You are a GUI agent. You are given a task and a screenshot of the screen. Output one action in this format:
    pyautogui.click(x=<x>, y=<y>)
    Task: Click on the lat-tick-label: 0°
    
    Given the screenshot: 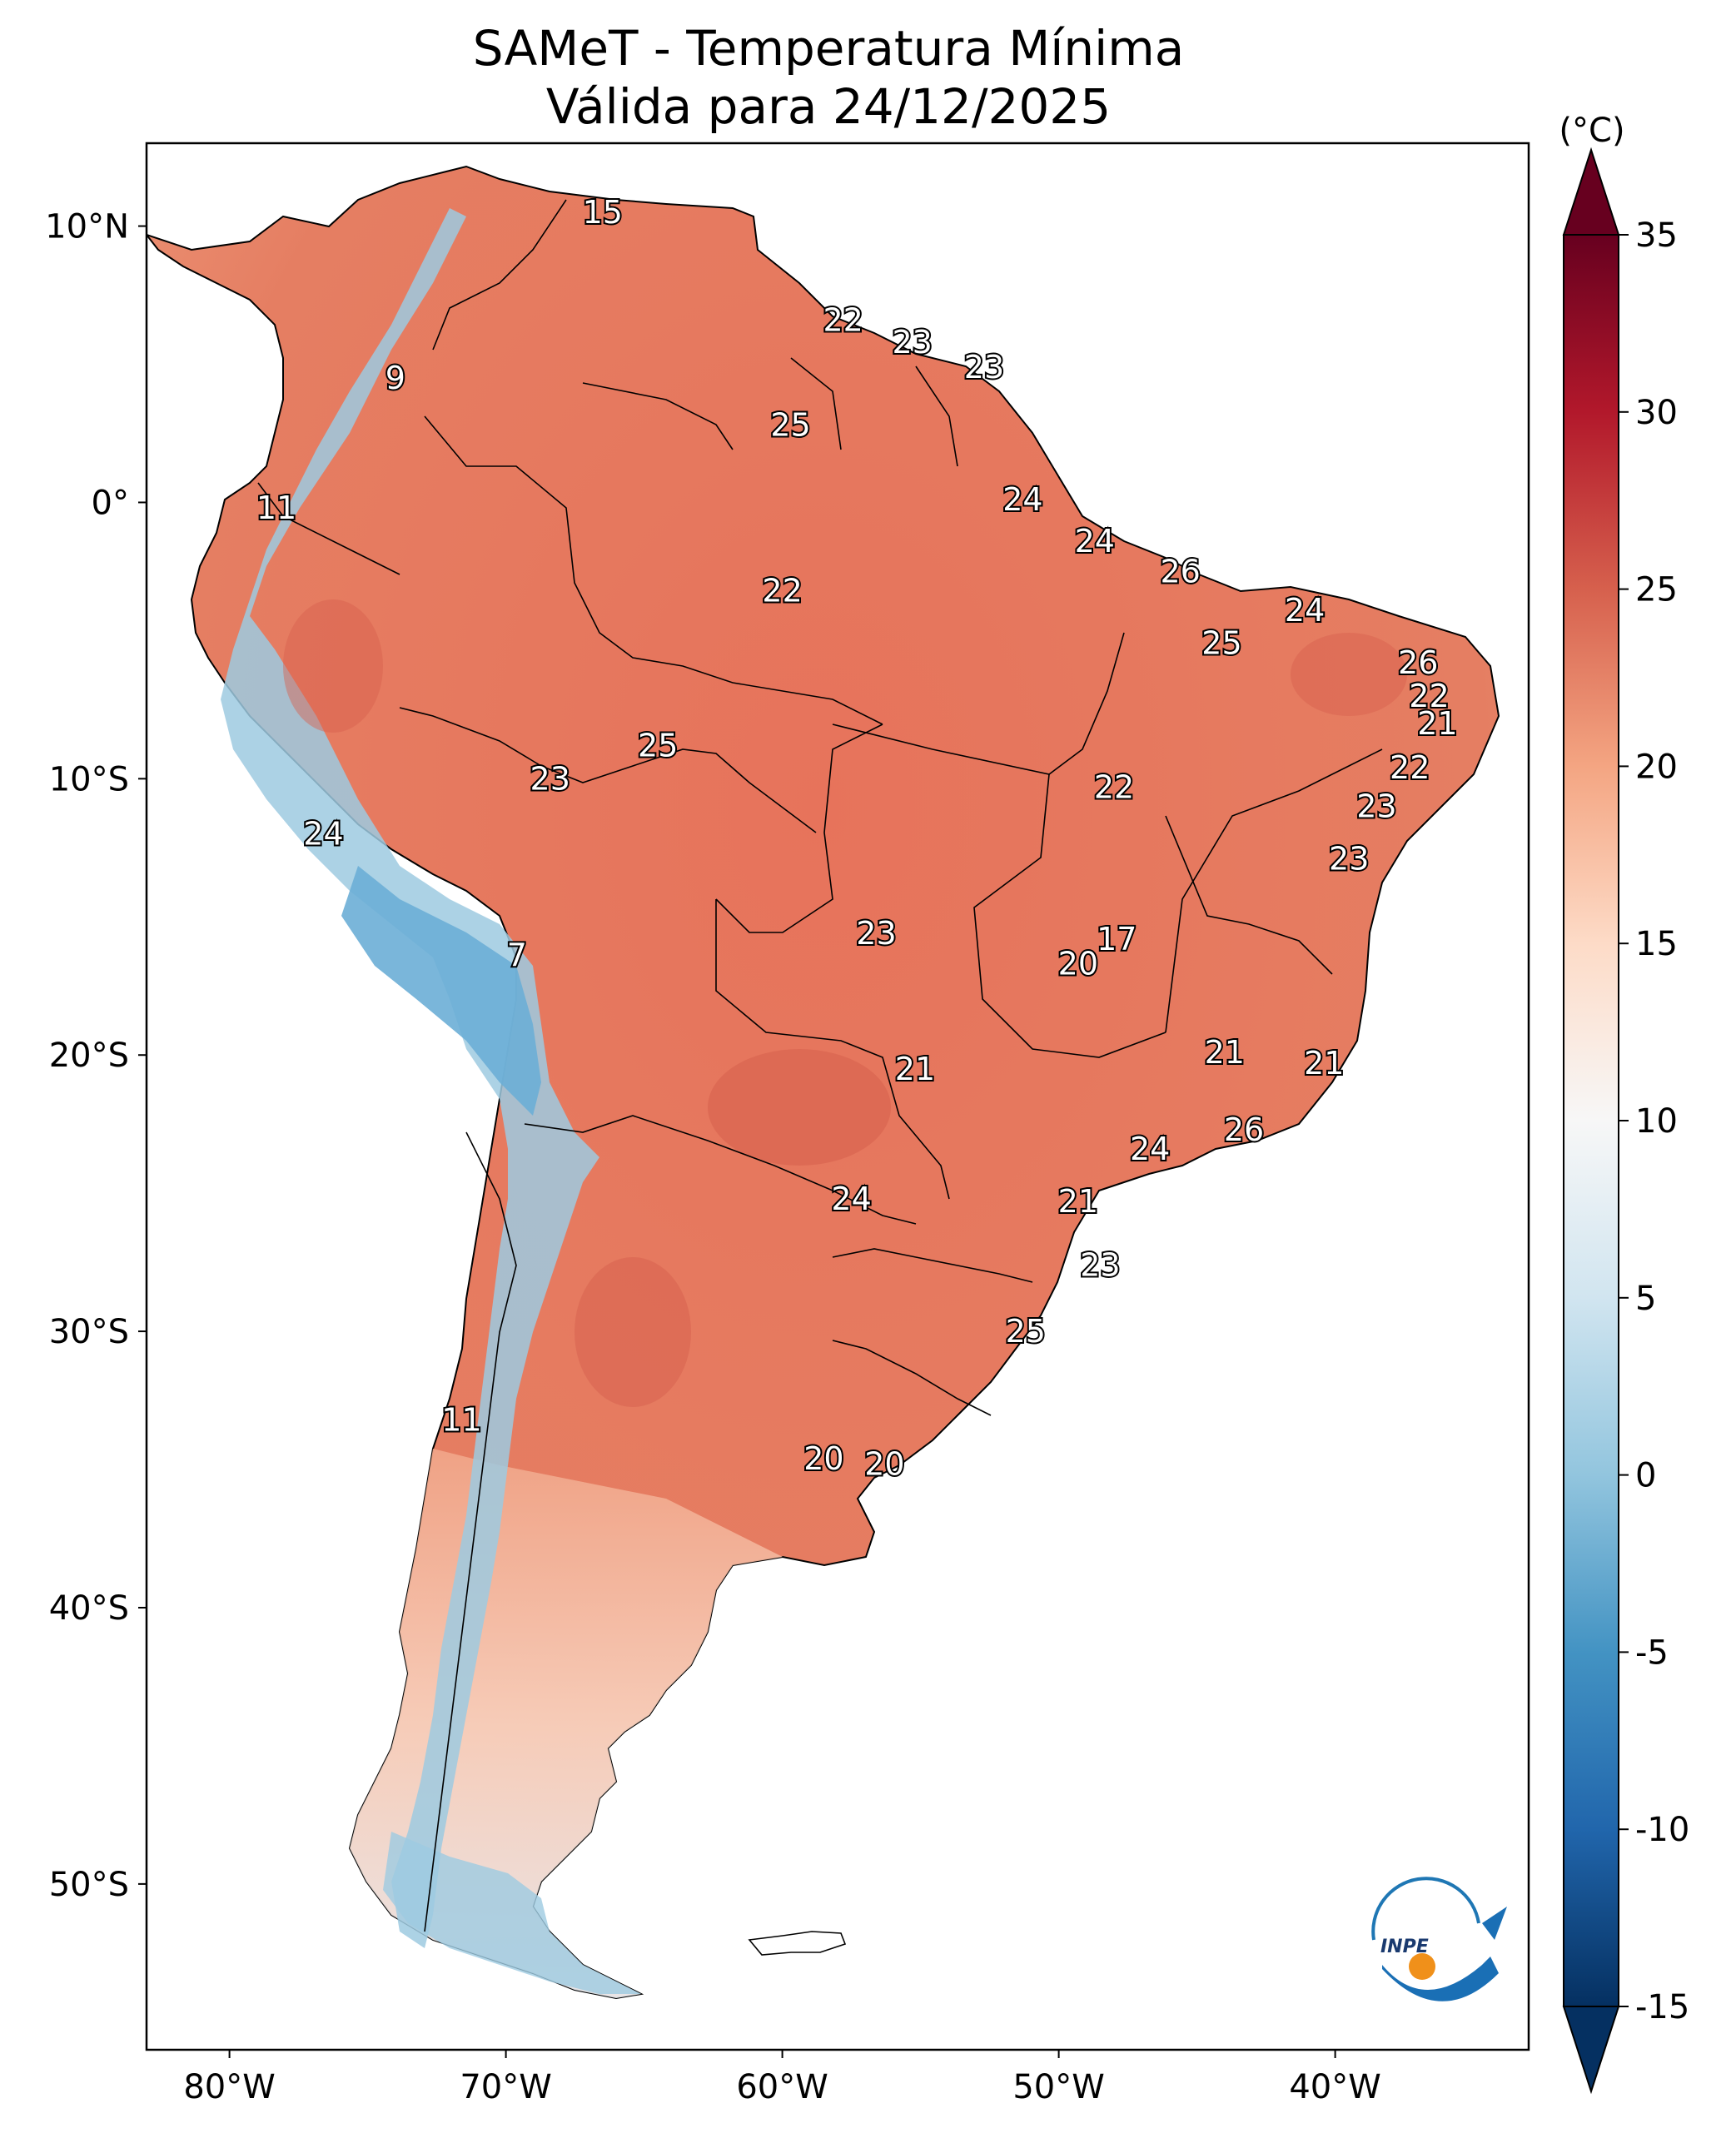 What is the action you would take?
    pyautogui.click(x=110, y=503)
    